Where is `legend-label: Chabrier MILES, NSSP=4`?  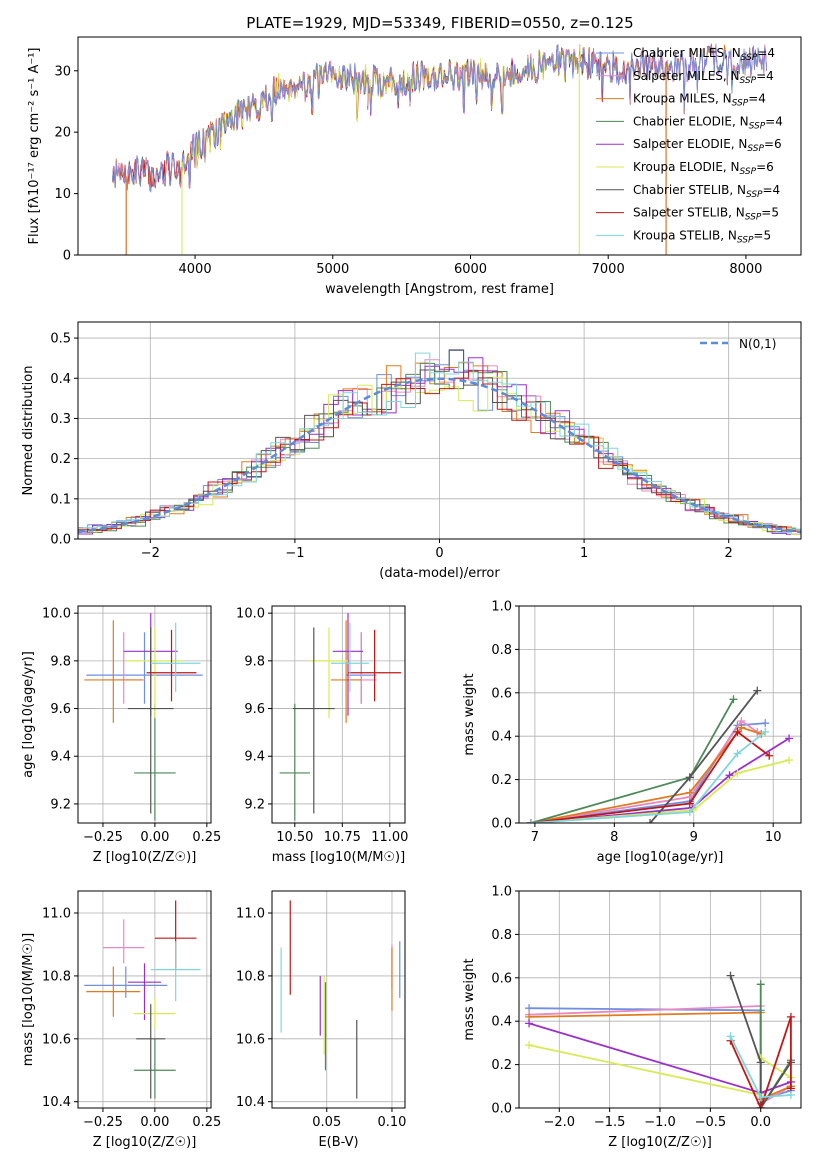 legend-label: Chabrier MILES, NSSP=4 is located at coordinates (704, 54).